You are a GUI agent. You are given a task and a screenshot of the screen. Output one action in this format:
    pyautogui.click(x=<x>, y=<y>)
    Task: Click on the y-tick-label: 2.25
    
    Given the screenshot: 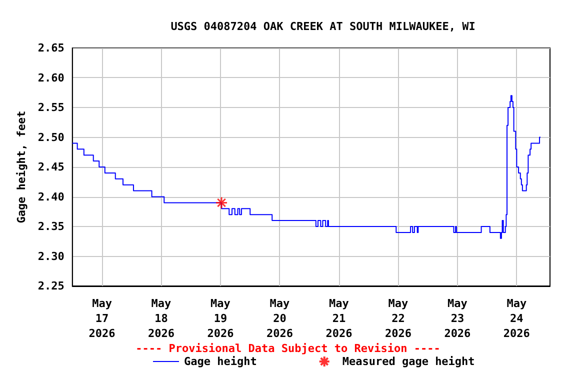 What is the action you would take?
    pyautogui.click(x=51, y=286)
    